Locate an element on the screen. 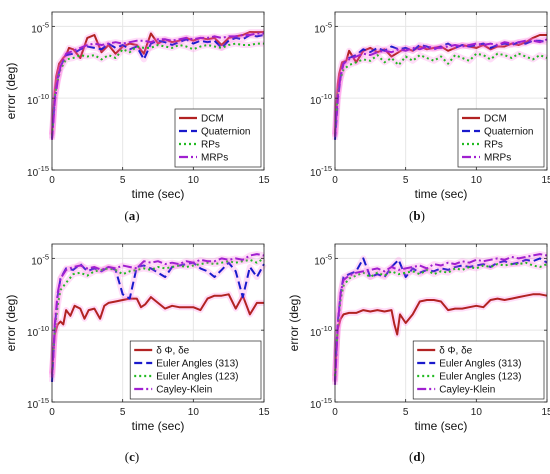 The width and height of the screenshot is (550, 474). legend-item: RPs is located at coordinates (199, 145).